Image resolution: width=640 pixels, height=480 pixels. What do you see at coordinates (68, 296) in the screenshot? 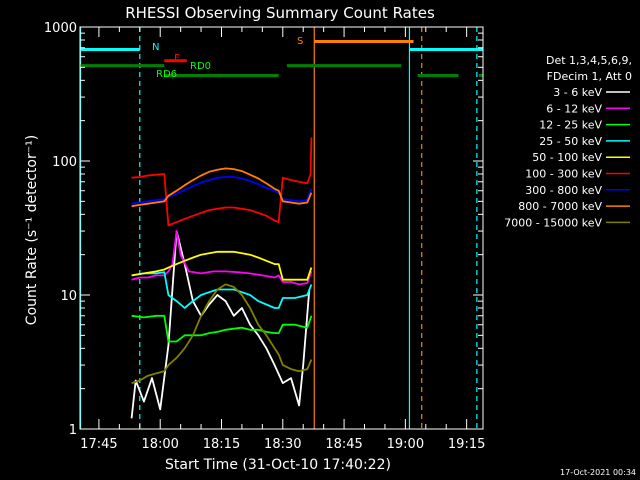
I see `y-tick-label: 10` at bounding box center [68, 296].